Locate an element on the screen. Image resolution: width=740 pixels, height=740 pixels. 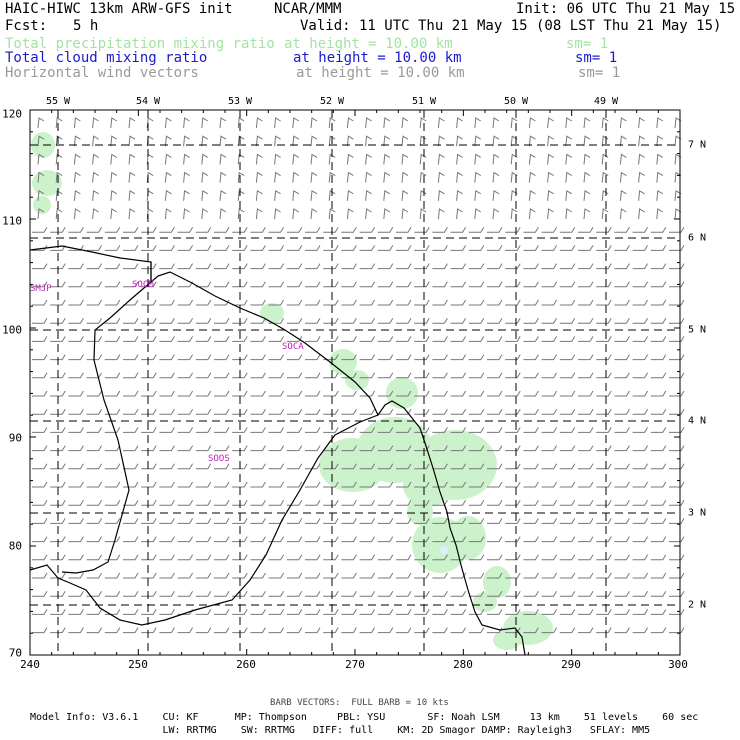
lon-label: 51 W is located at coordinates (424, 101).